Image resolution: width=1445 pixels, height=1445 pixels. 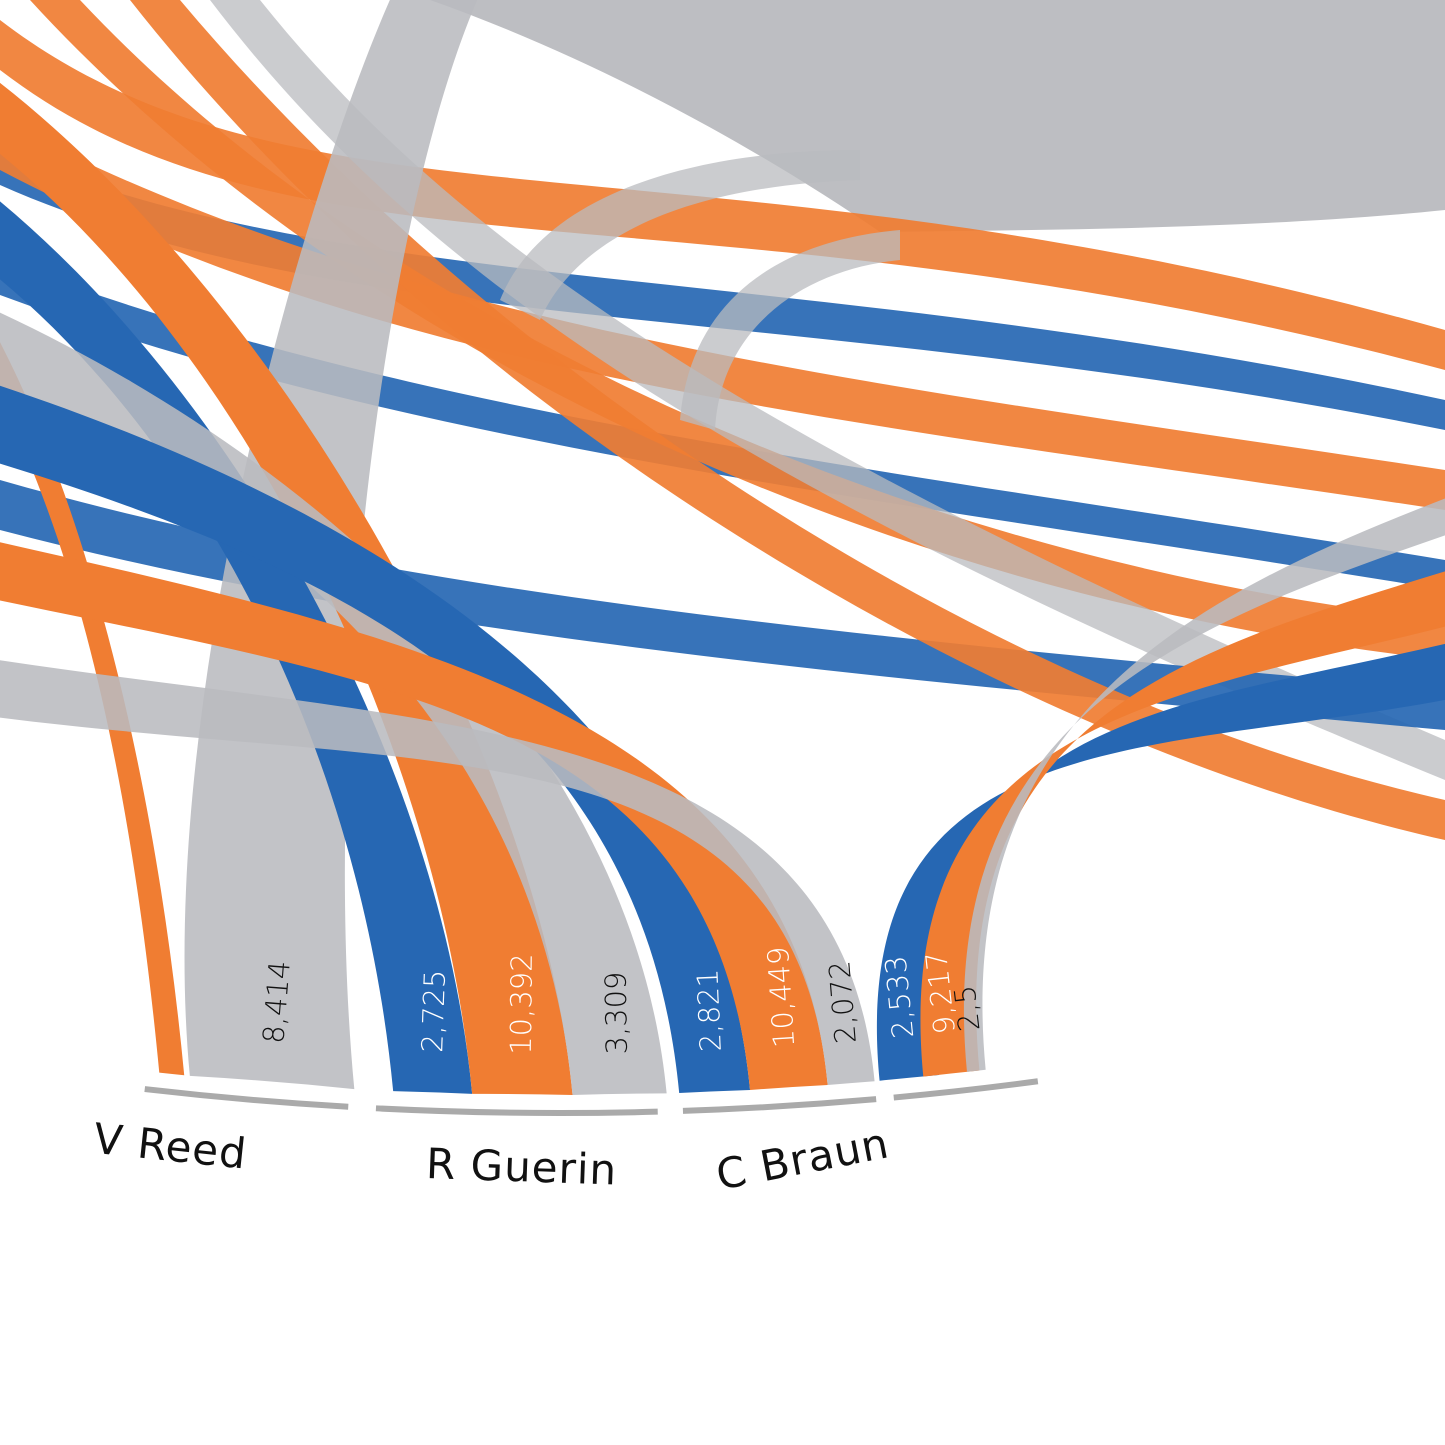 I want to click on background-ribbon, so click(x=937, y=116).